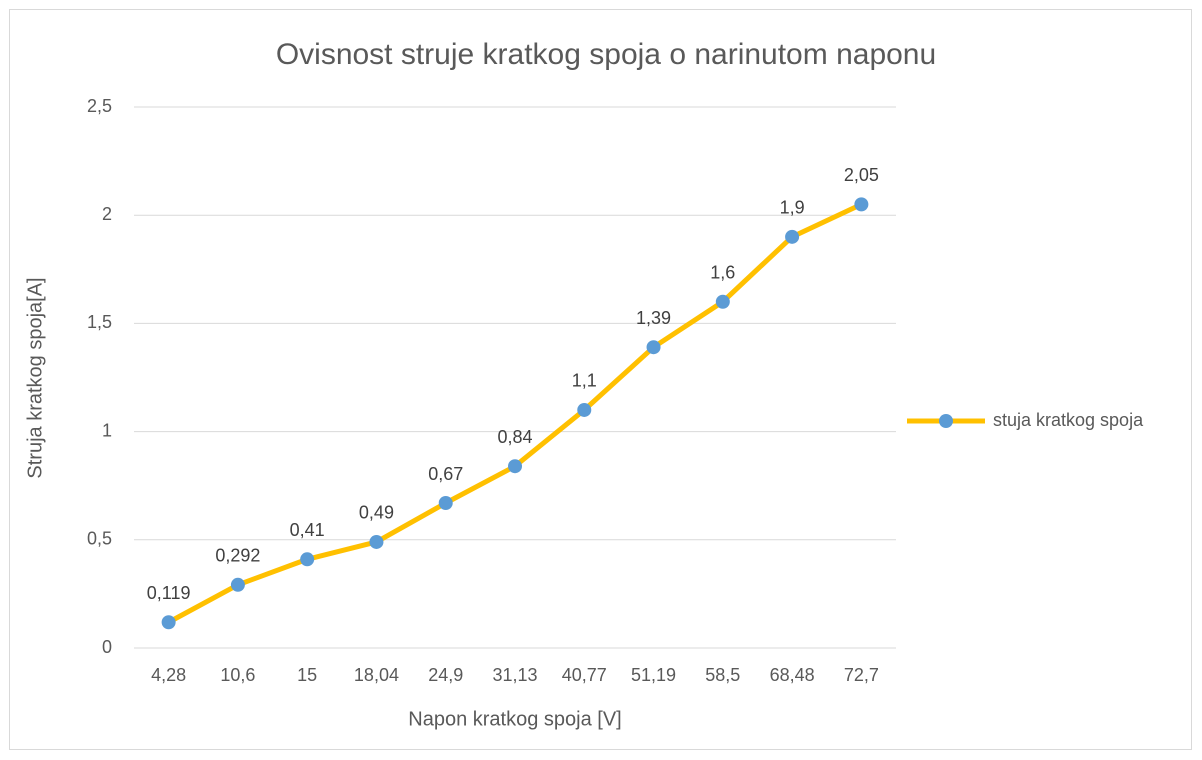 The width and height of the screenshot is (1202, 760). I want to click on data-label: 0,292, so click(237, 556).